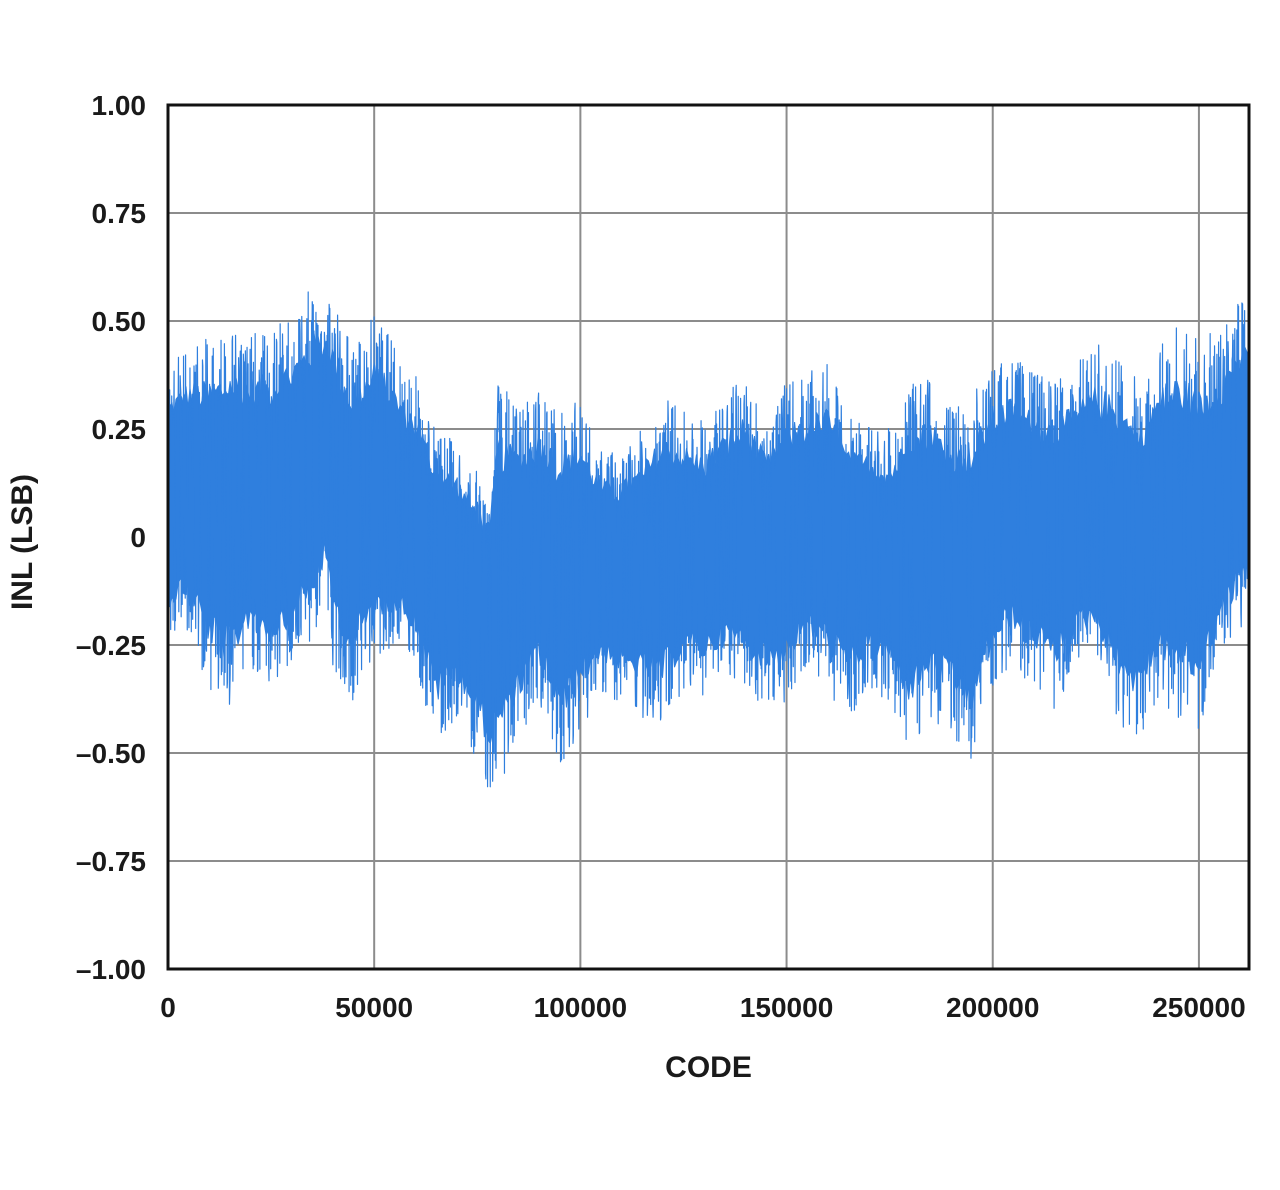 The height and width of the screenshot is (1190, 1280). Describe the element at coordinates (111, 645) in the screenshot. I see `y-tick-label: –0.25` at that location.